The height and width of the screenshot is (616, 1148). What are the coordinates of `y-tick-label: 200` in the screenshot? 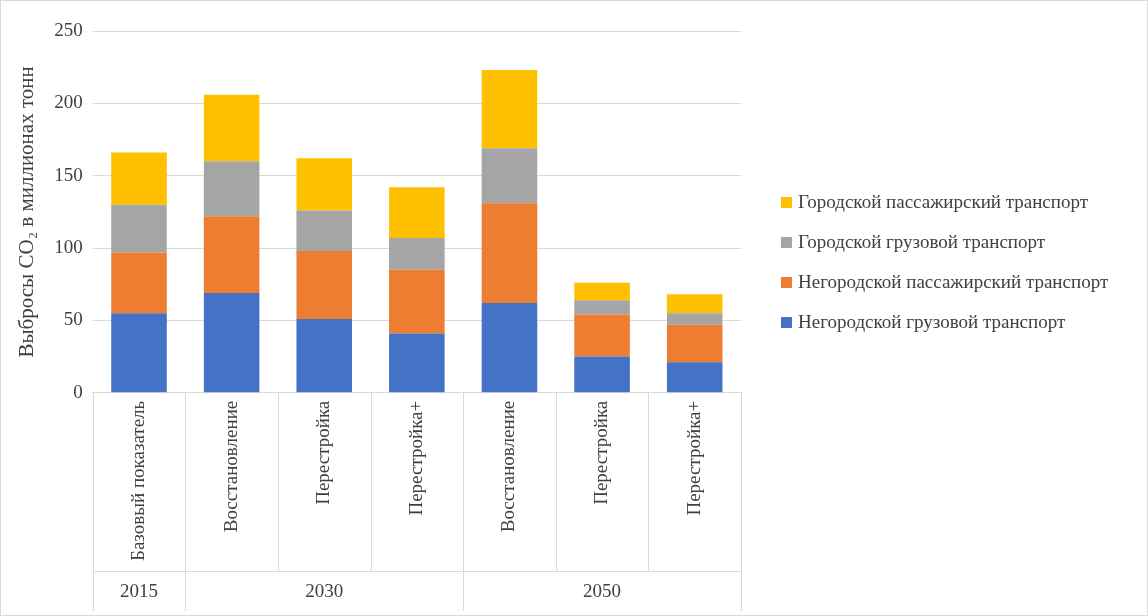 It's located at (68, 102).